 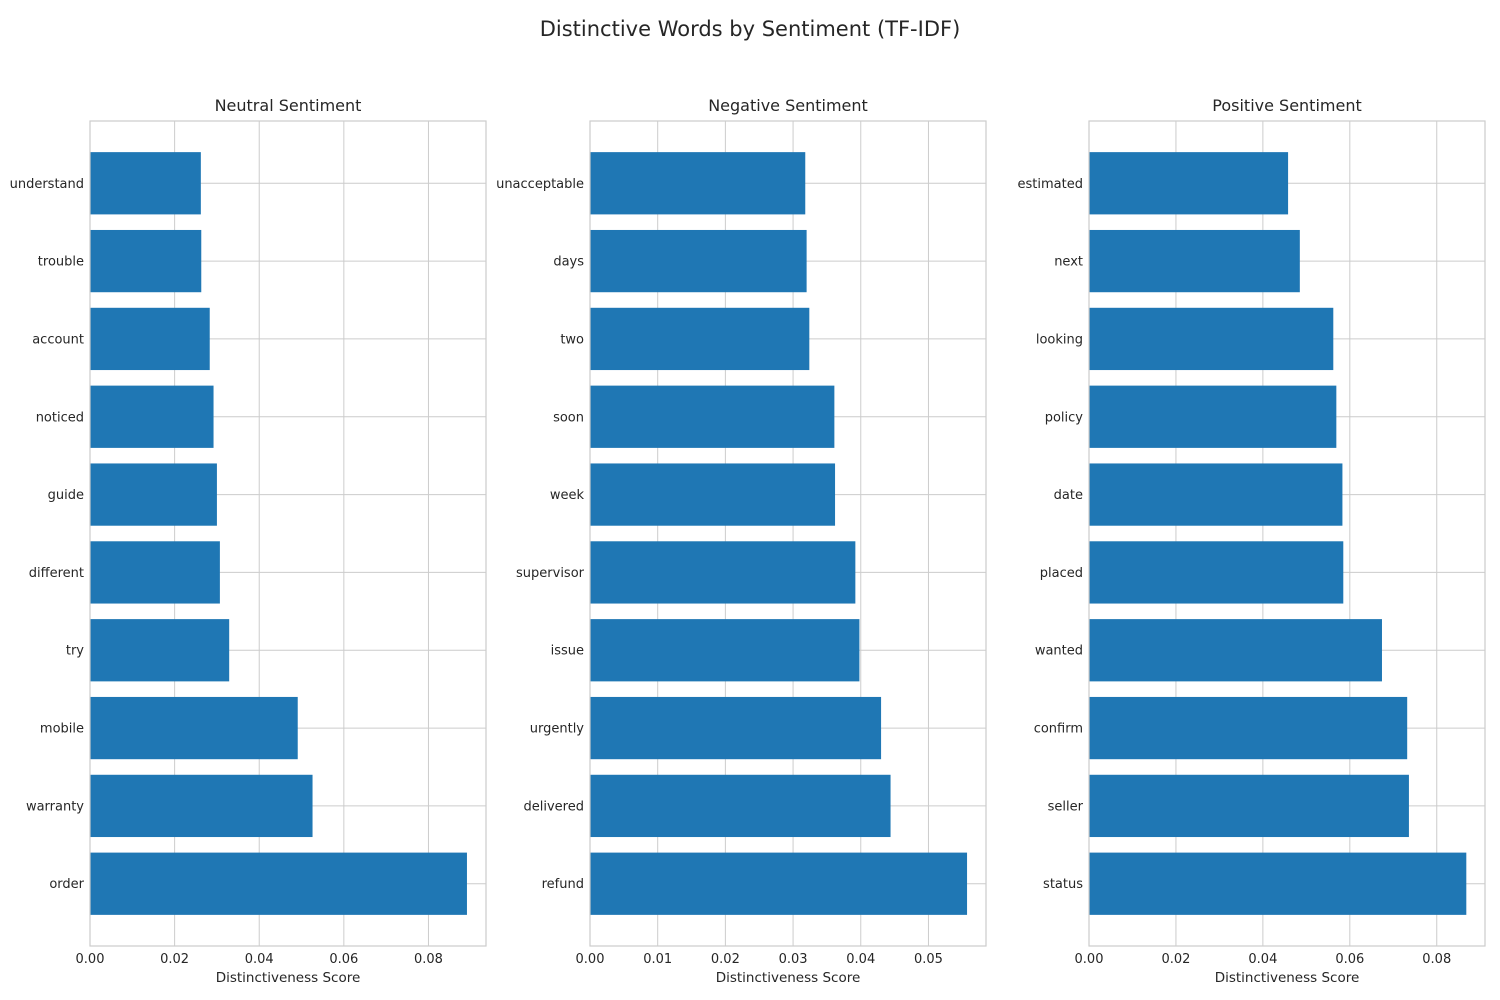 I want to click on bar-issue, so click(x=725, y=650).